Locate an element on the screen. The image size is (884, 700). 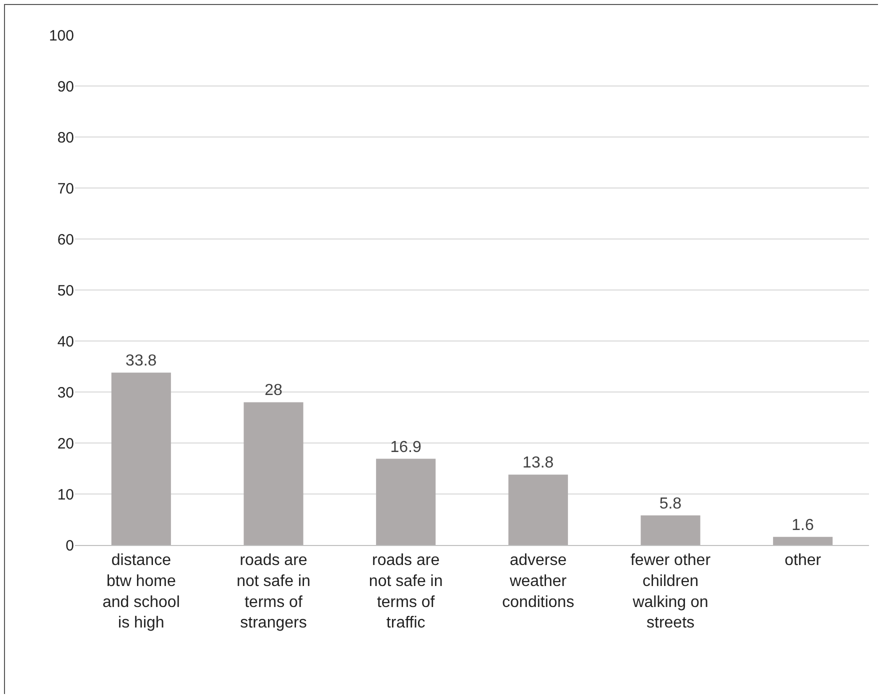
data-label: 33.8 is located at coordinates (141, 361).